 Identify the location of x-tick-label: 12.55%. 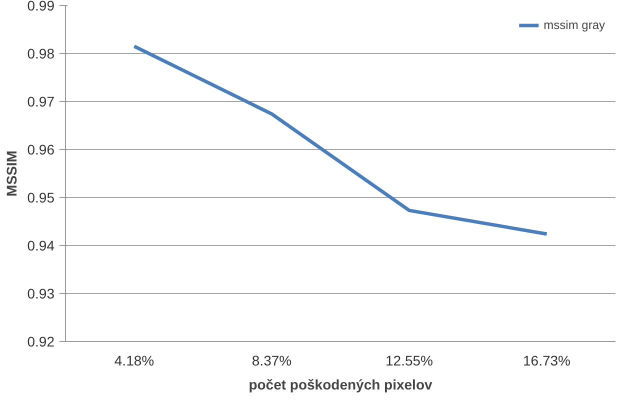
(409, 360).